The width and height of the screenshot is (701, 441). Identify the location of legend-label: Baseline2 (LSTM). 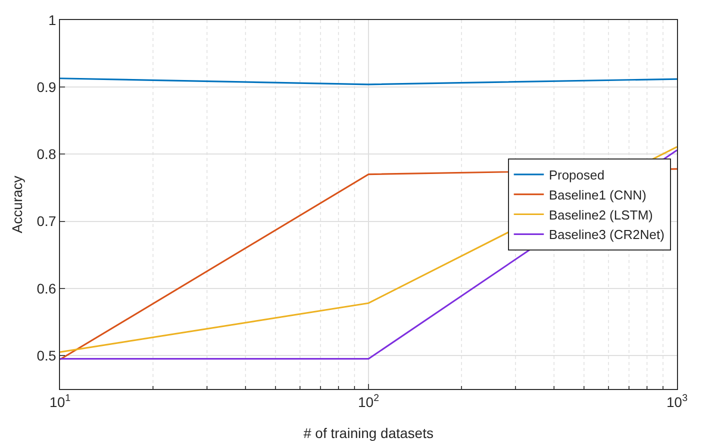
(600, 214).